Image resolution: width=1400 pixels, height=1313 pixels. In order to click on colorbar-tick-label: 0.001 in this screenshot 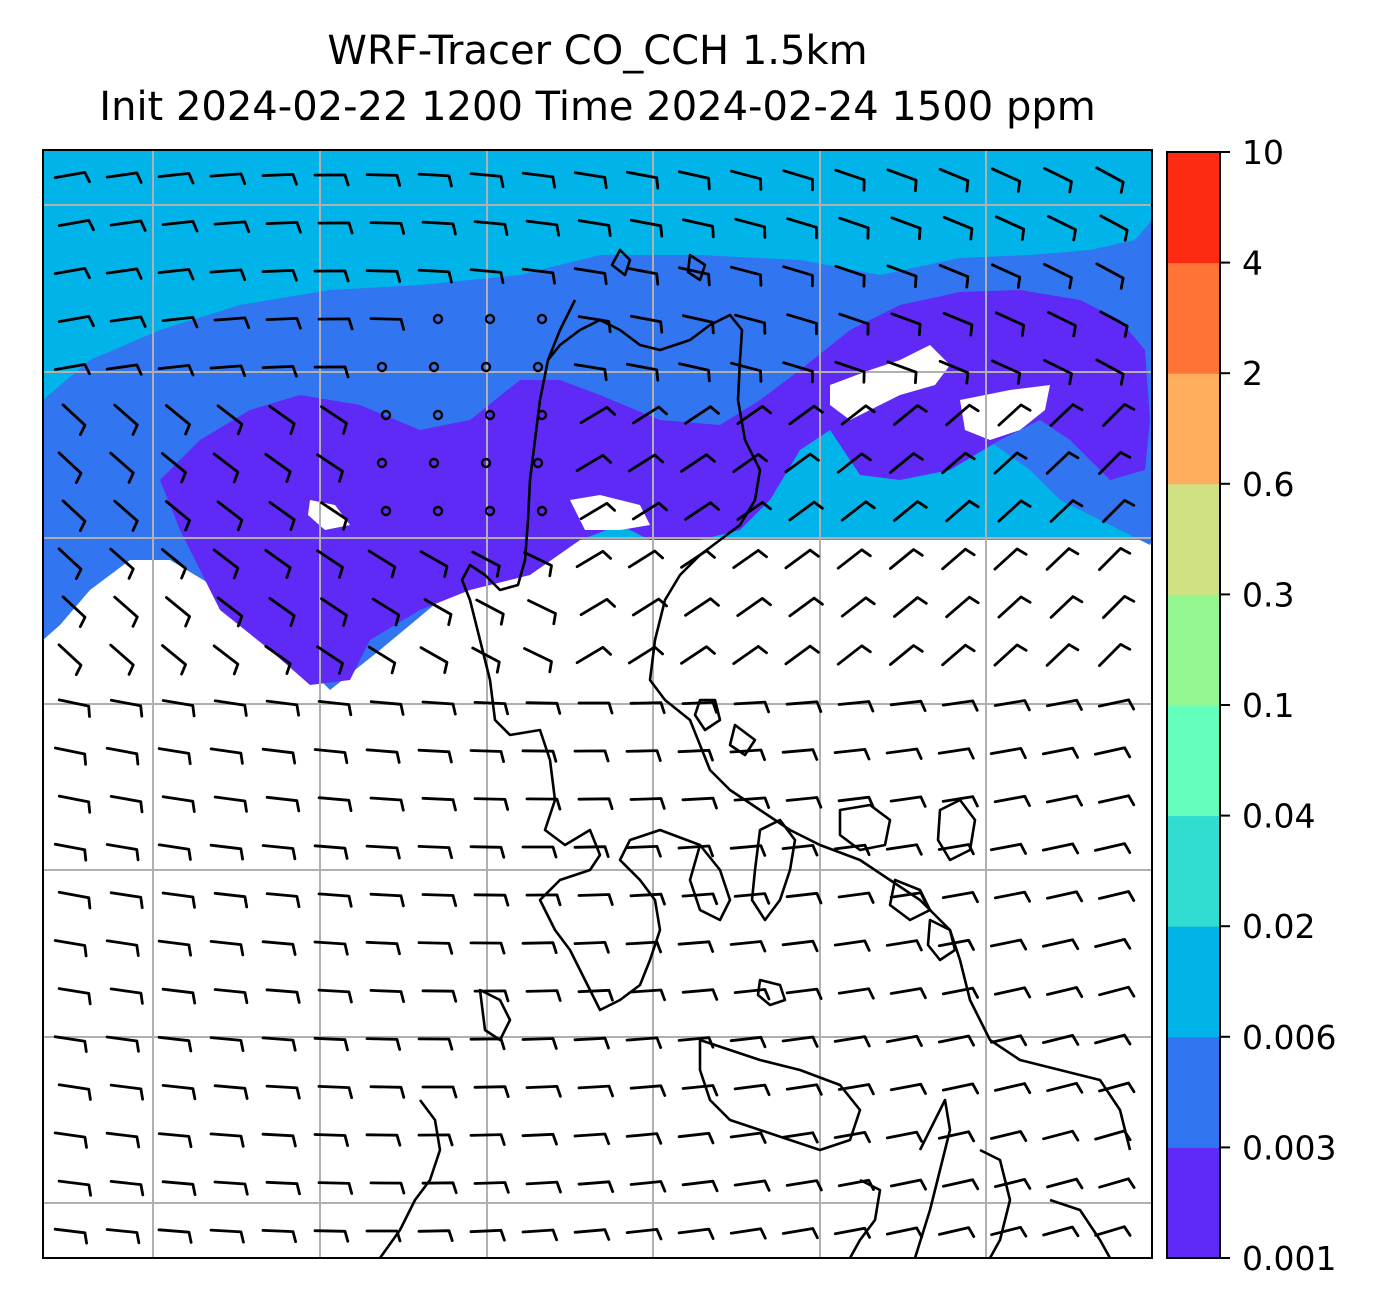, I will do `click(1289, 1258)`.